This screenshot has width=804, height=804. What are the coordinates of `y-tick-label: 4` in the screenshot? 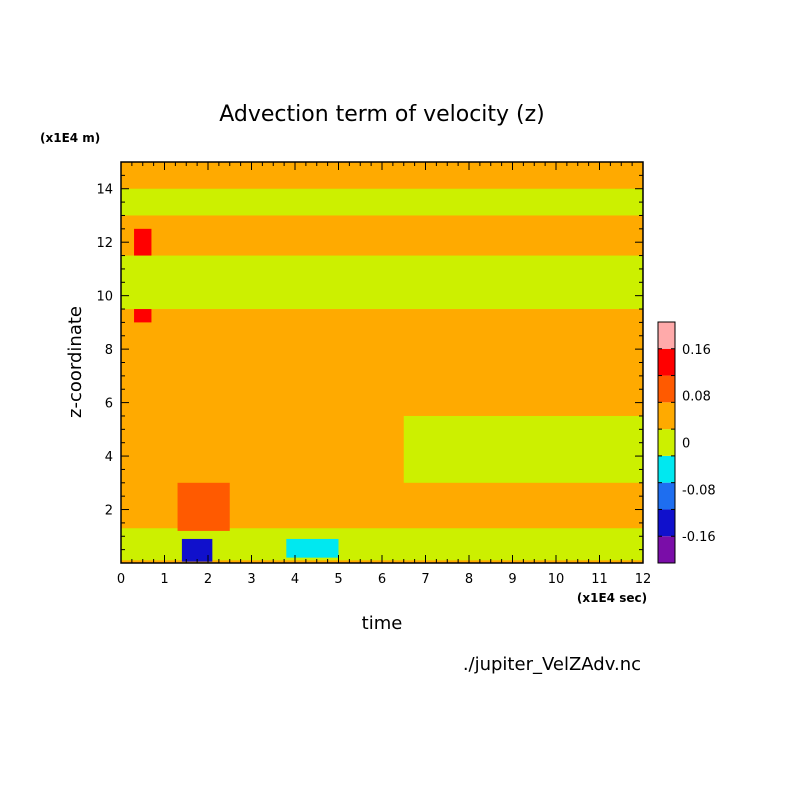 It's located at (109, 457).